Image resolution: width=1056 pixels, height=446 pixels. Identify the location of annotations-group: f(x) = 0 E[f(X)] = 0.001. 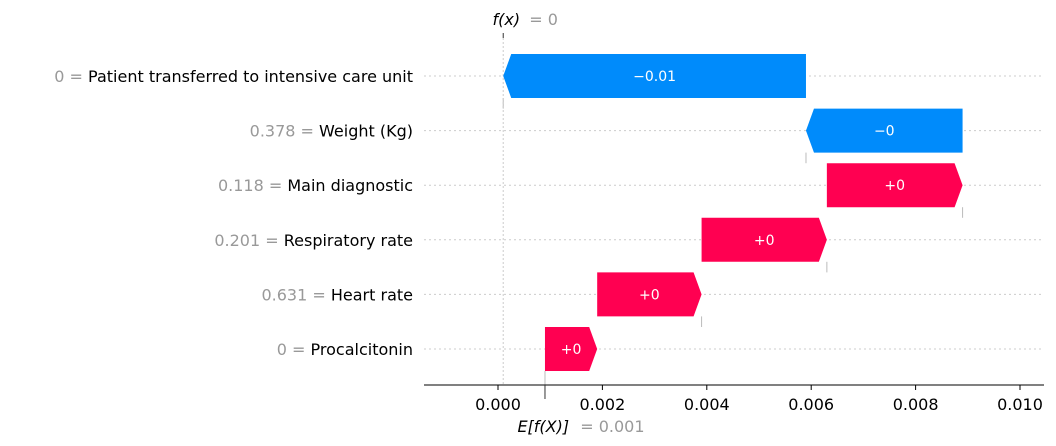
(569, 223).